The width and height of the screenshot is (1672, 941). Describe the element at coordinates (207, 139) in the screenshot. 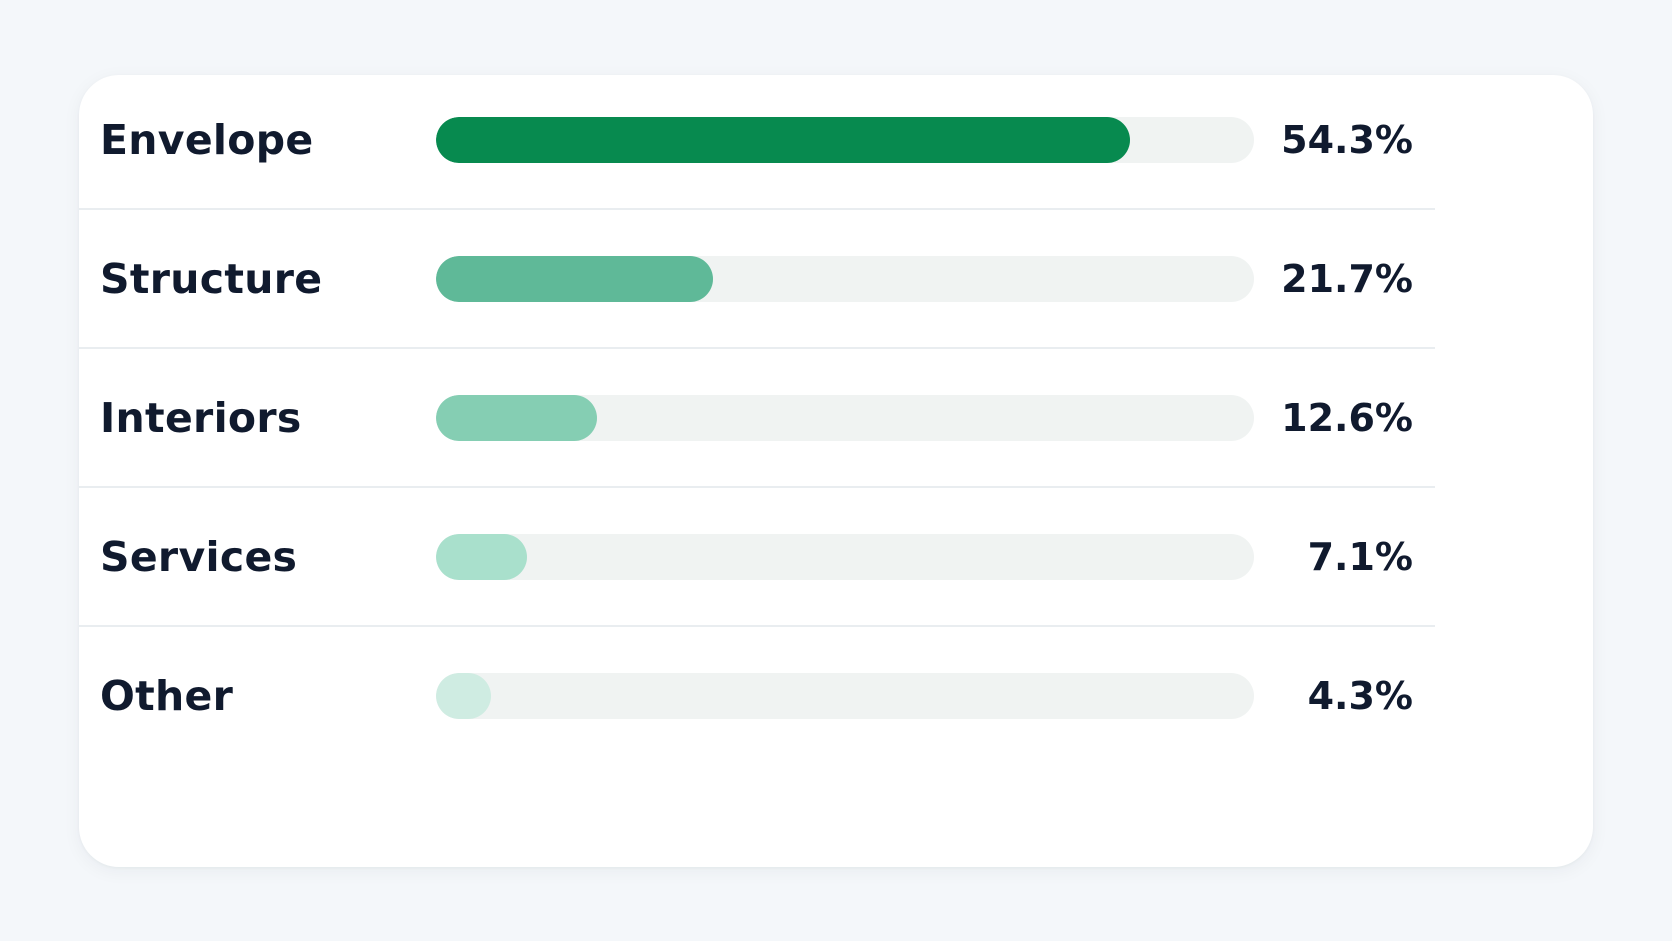

I see `category-label-envelope: Envelope` at that location.